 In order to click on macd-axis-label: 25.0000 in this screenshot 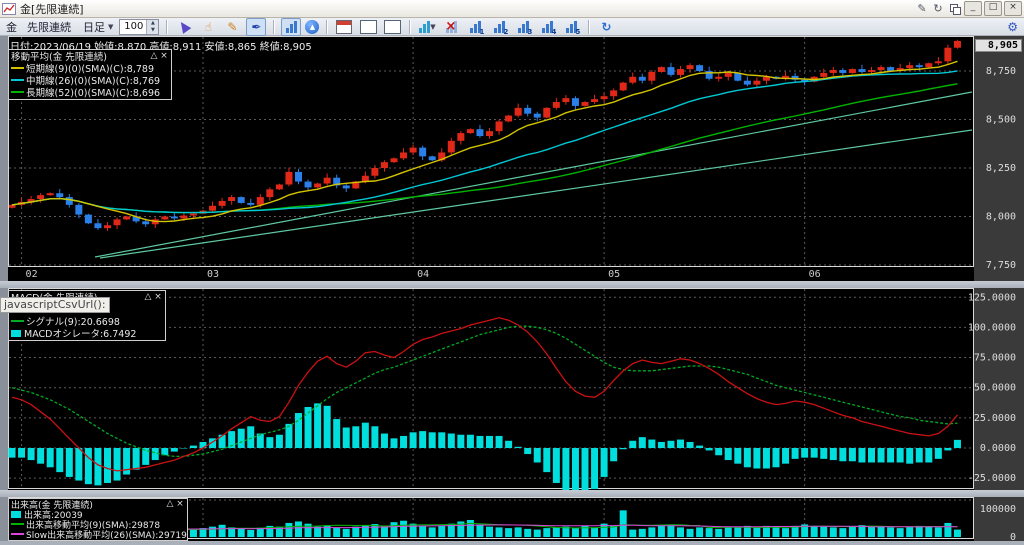, I will do `click(995, 418)`.